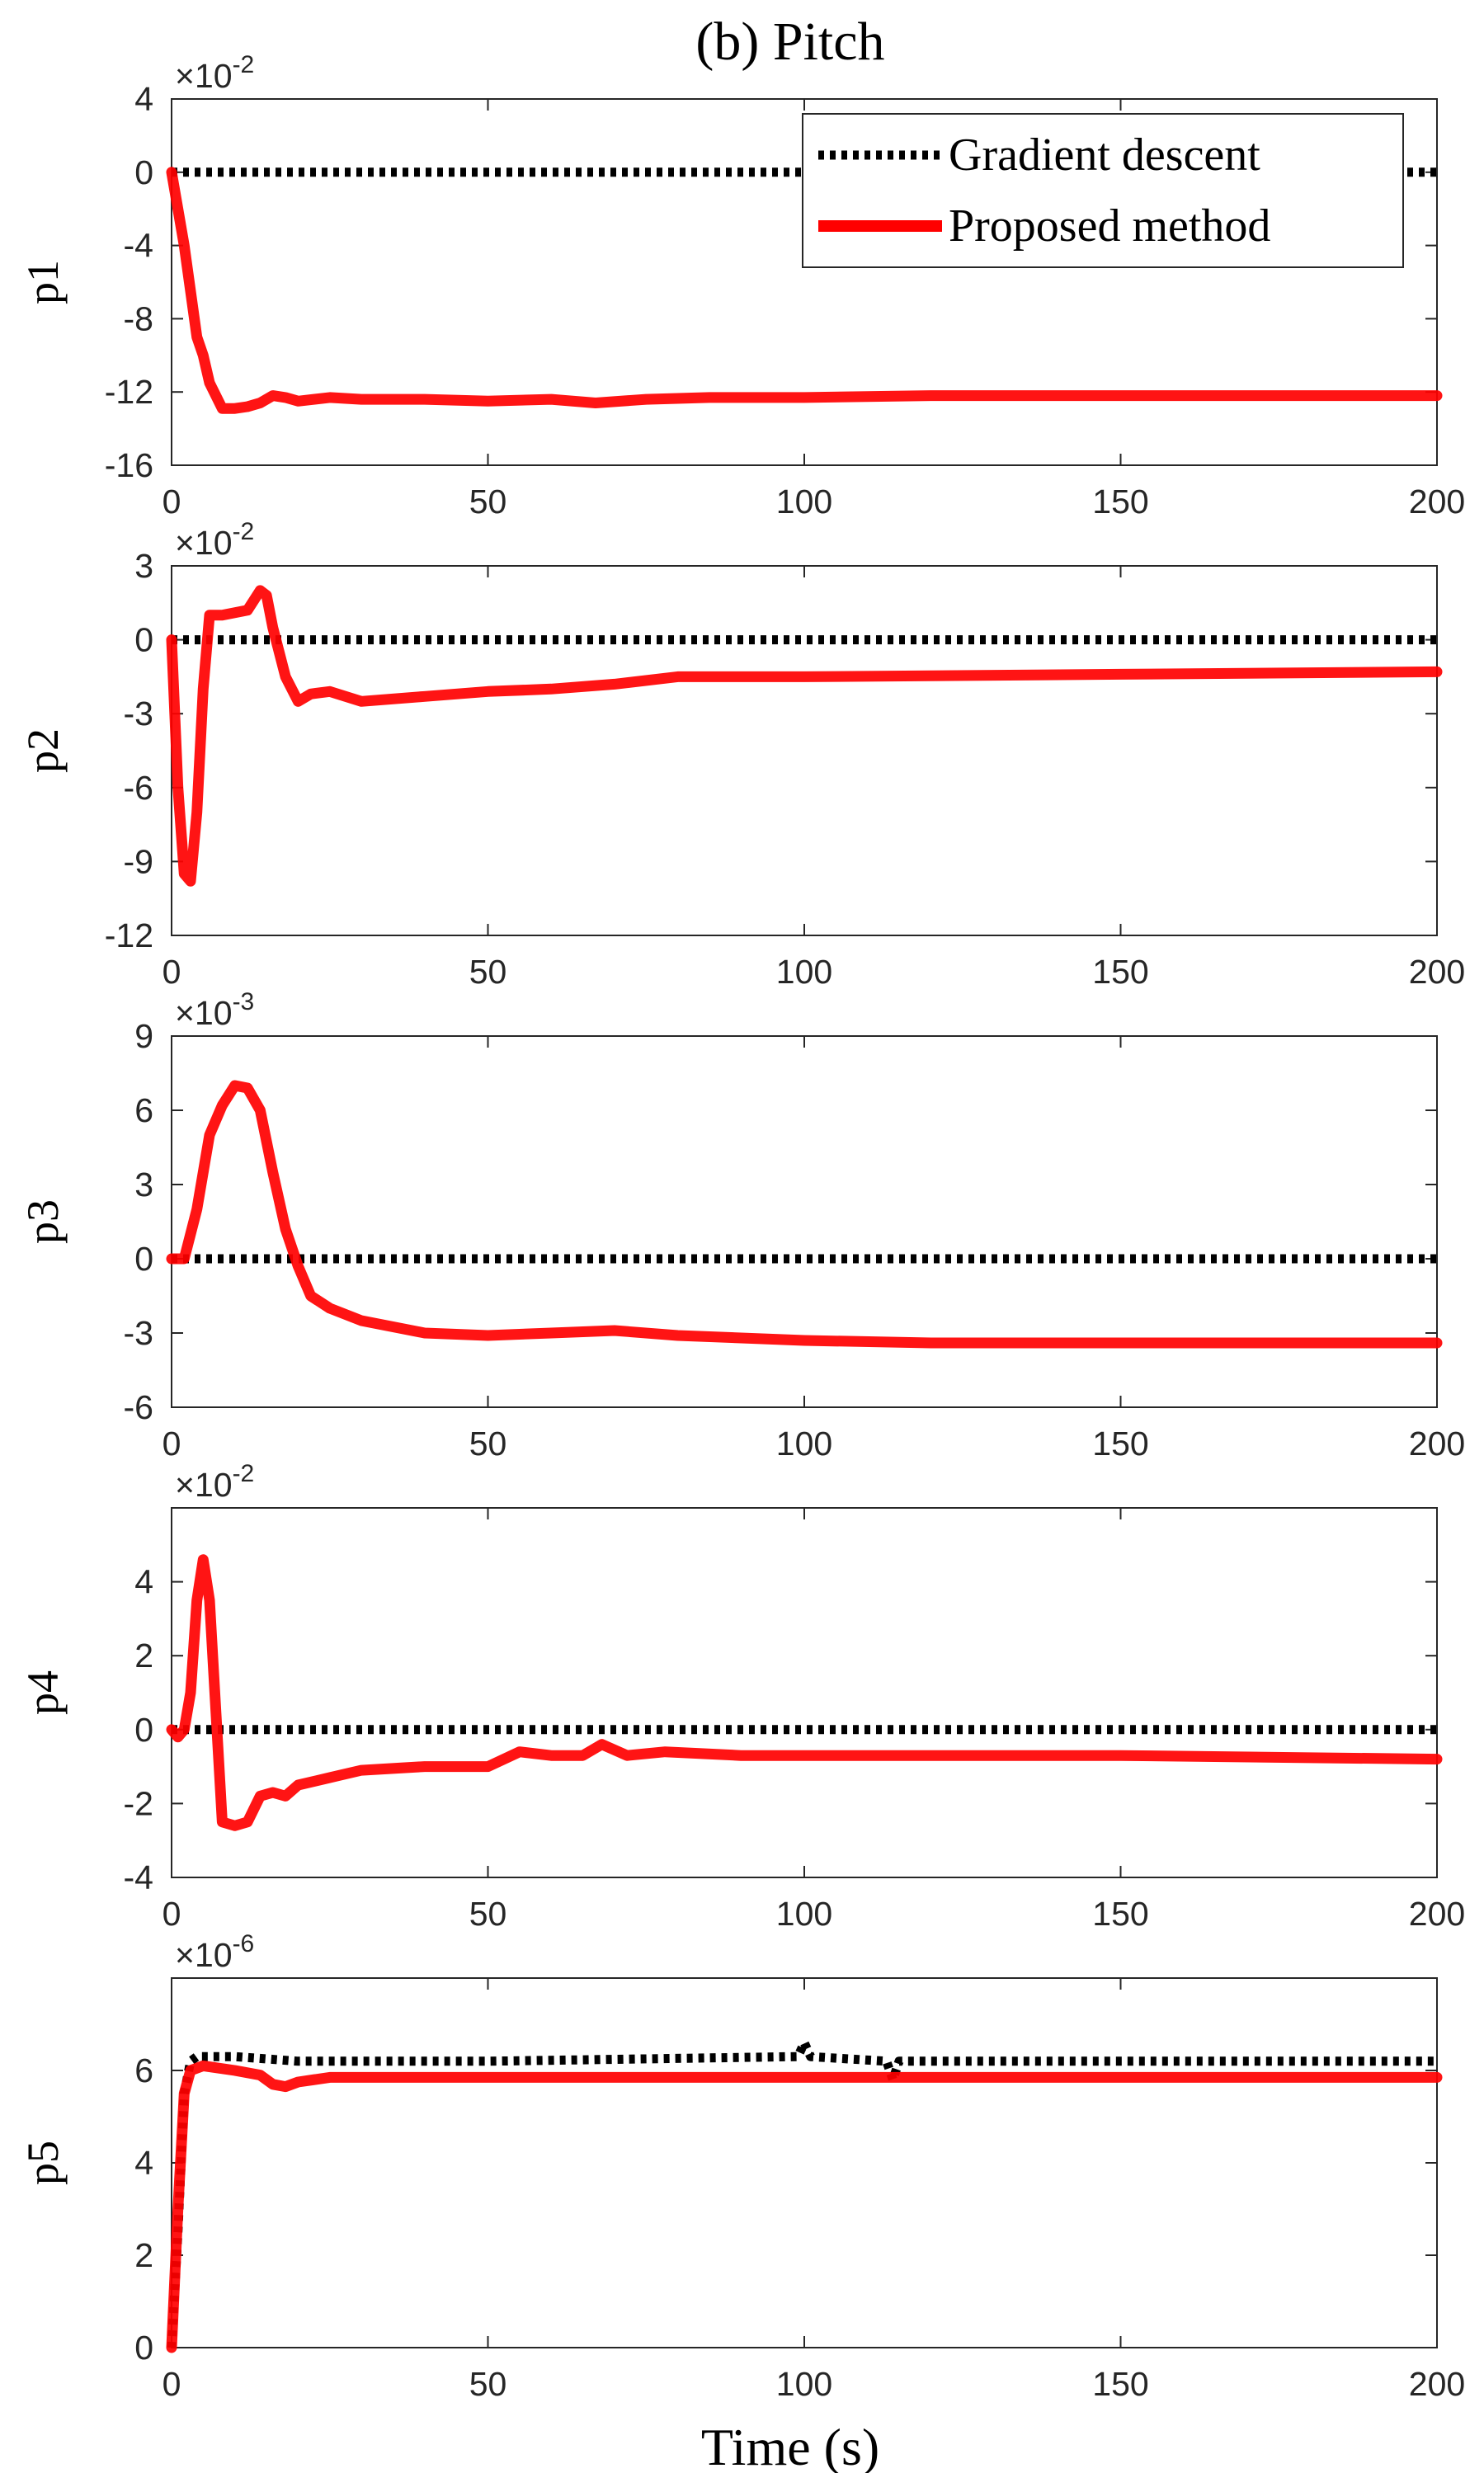 The width and height of the screenshot is (1484, 2473). I want to click on legend-label-gradient-descent: Gradient descent, so click(1104, 155).